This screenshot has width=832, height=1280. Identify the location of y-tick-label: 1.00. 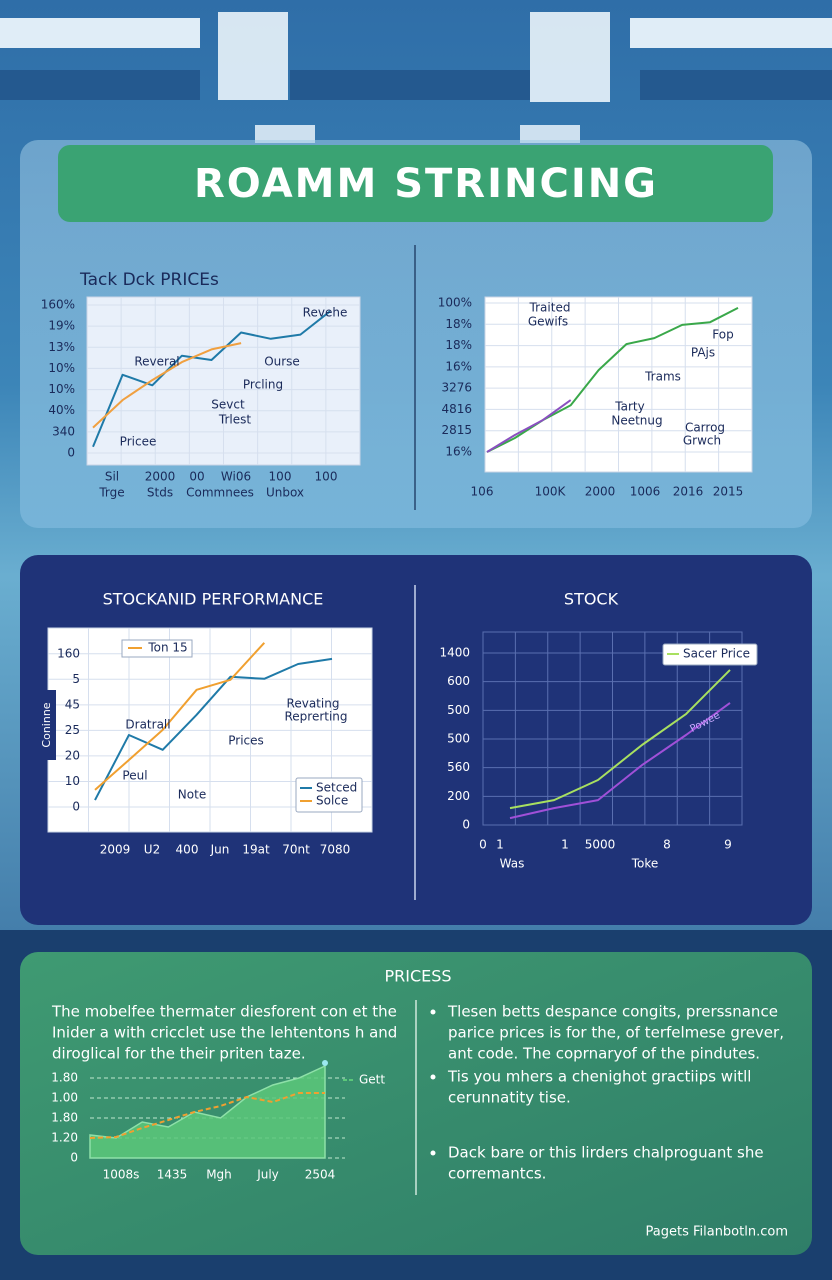
(64, 1098).